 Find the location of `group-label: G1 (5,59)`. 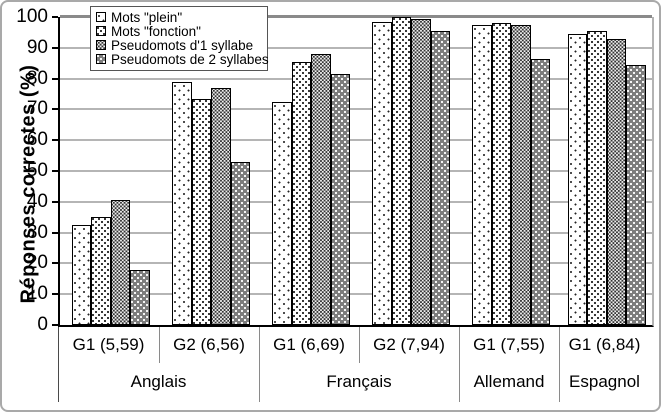

group-label: G1 (5,59) is located at coordinates (108, 344).